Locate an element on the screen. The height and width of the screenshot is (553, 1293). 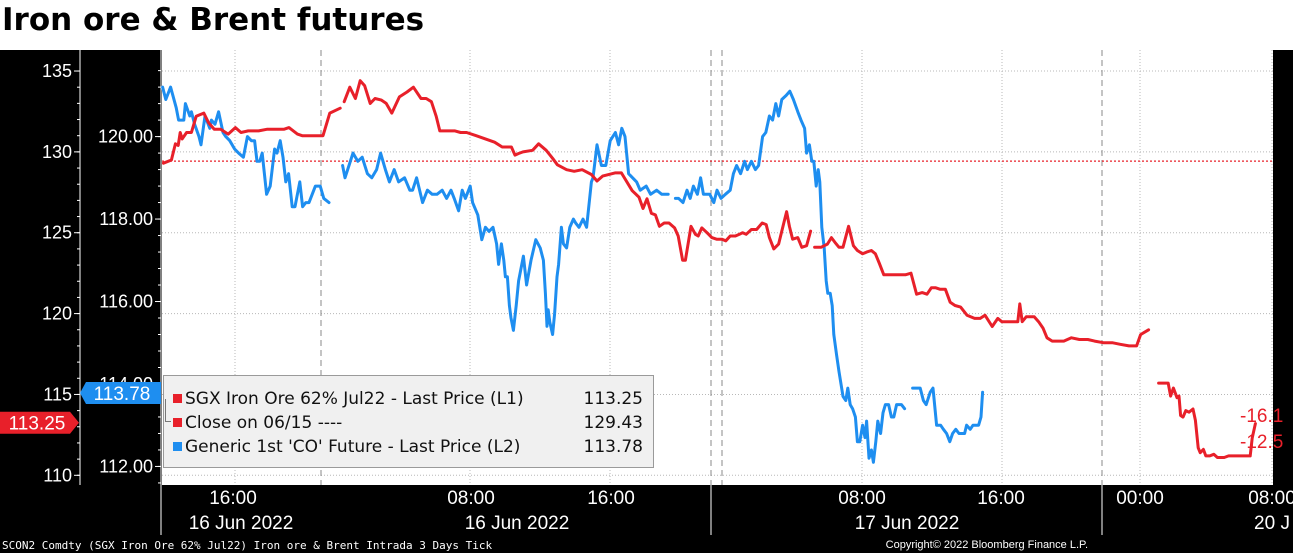
y-tick-label-inner: 116.00 is located at coordinates (126, 302).